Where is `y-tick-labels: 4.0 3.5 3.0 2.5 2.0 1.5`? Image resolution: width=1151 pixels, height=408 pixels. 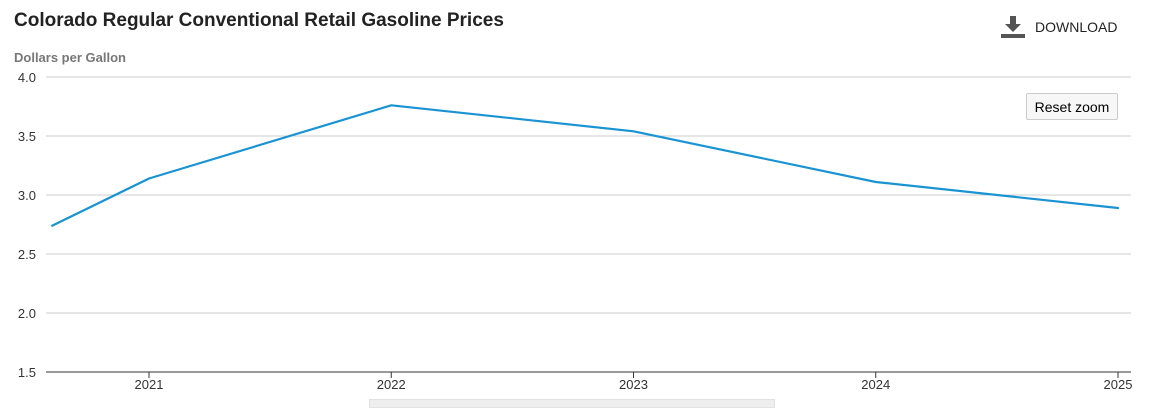
y-tick-labels: 4.0 3.5 3.0 2.5 2.0 1.5 is located at coordinates (27, 225).